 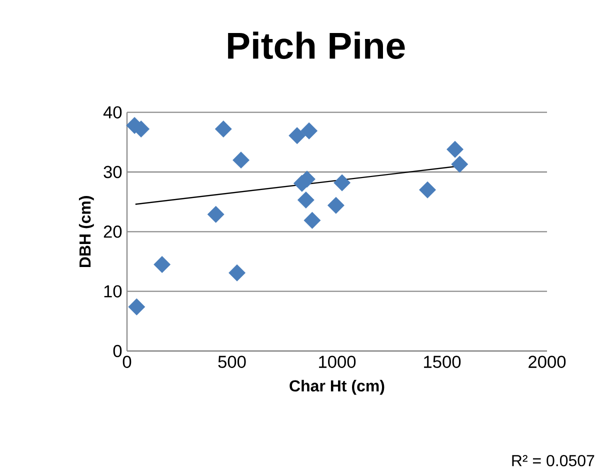 I want to click on y-tick-label: 10, so click(x=113, y=291).